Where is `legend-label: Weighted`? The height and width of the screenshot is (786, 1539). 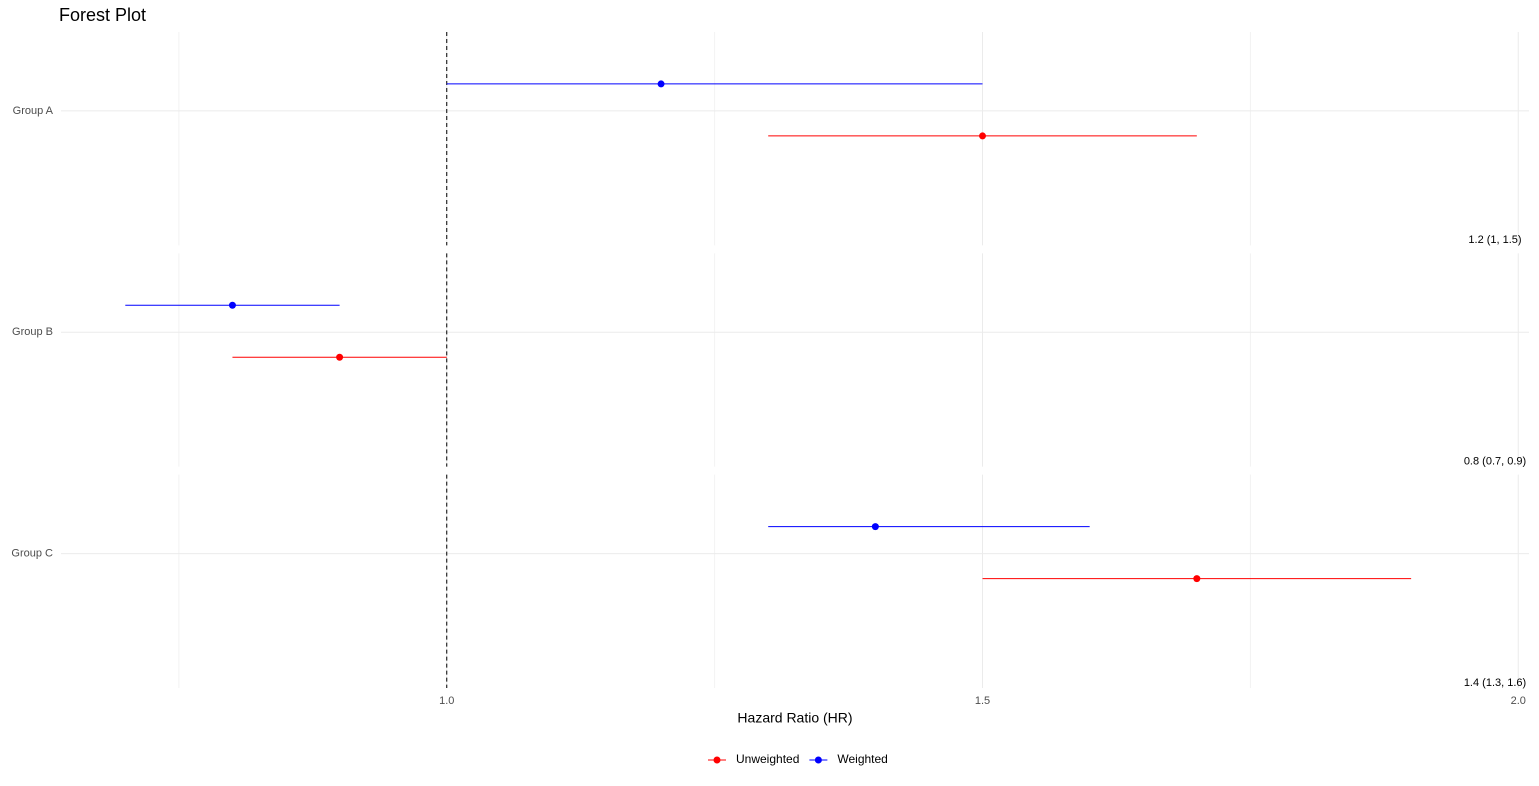
legend-label: Weighted is located at coordinates (862, 759).